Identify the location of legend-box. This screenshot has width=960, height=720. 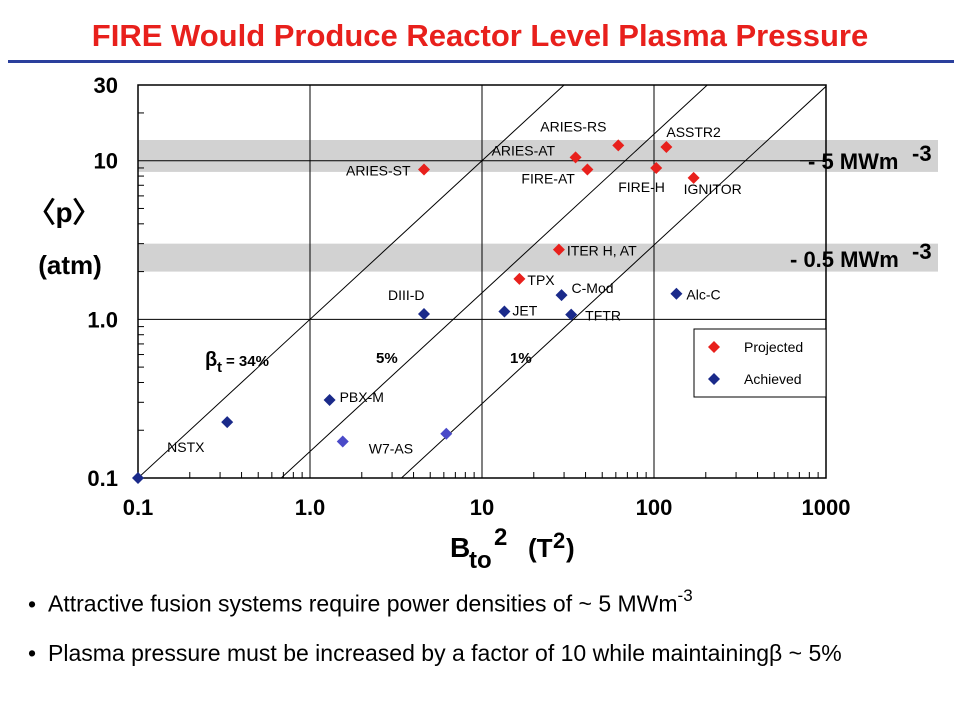
(760, 363).